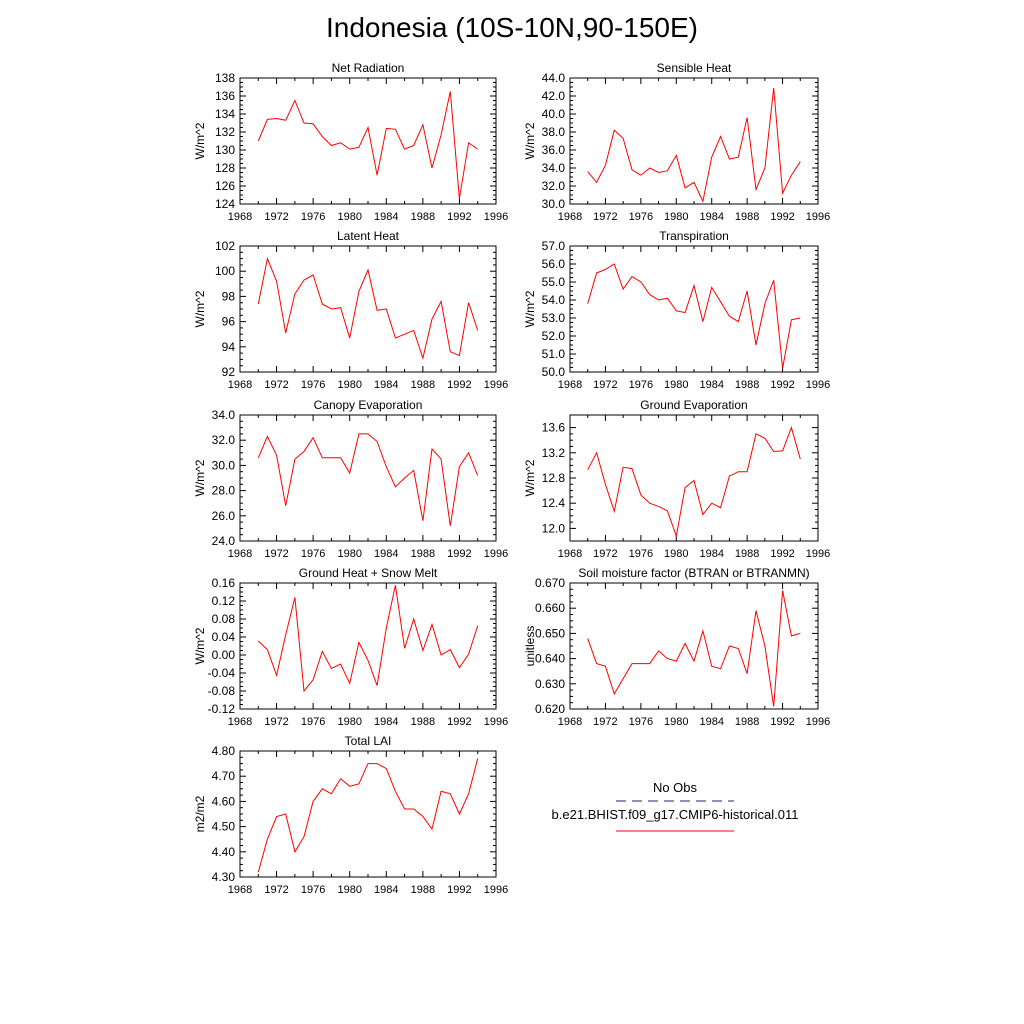 The width and height of the screenshot is (1024, 1024). What do you see at coordinates (229, 372) in the screenshot?
I see `y-tick-label: 92` at bounding box center [229, 372].